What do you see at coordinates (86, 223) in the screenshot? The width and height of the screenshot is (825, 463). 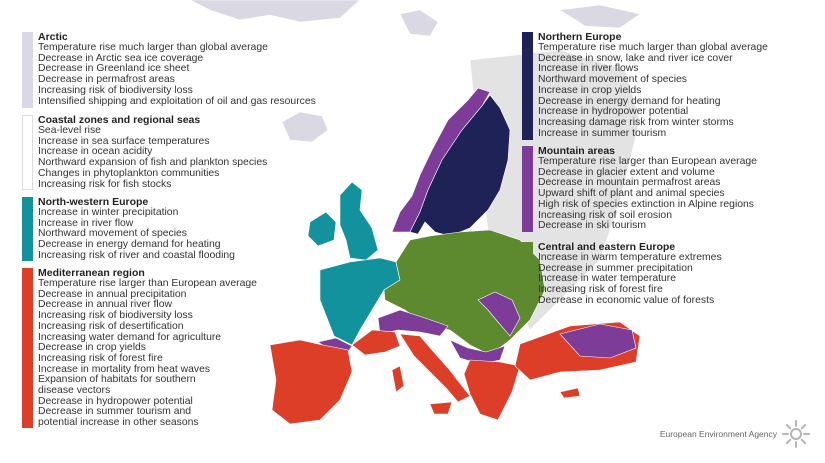 I see `legend-item: Increase in river flow` at bounding box center [86, 223].